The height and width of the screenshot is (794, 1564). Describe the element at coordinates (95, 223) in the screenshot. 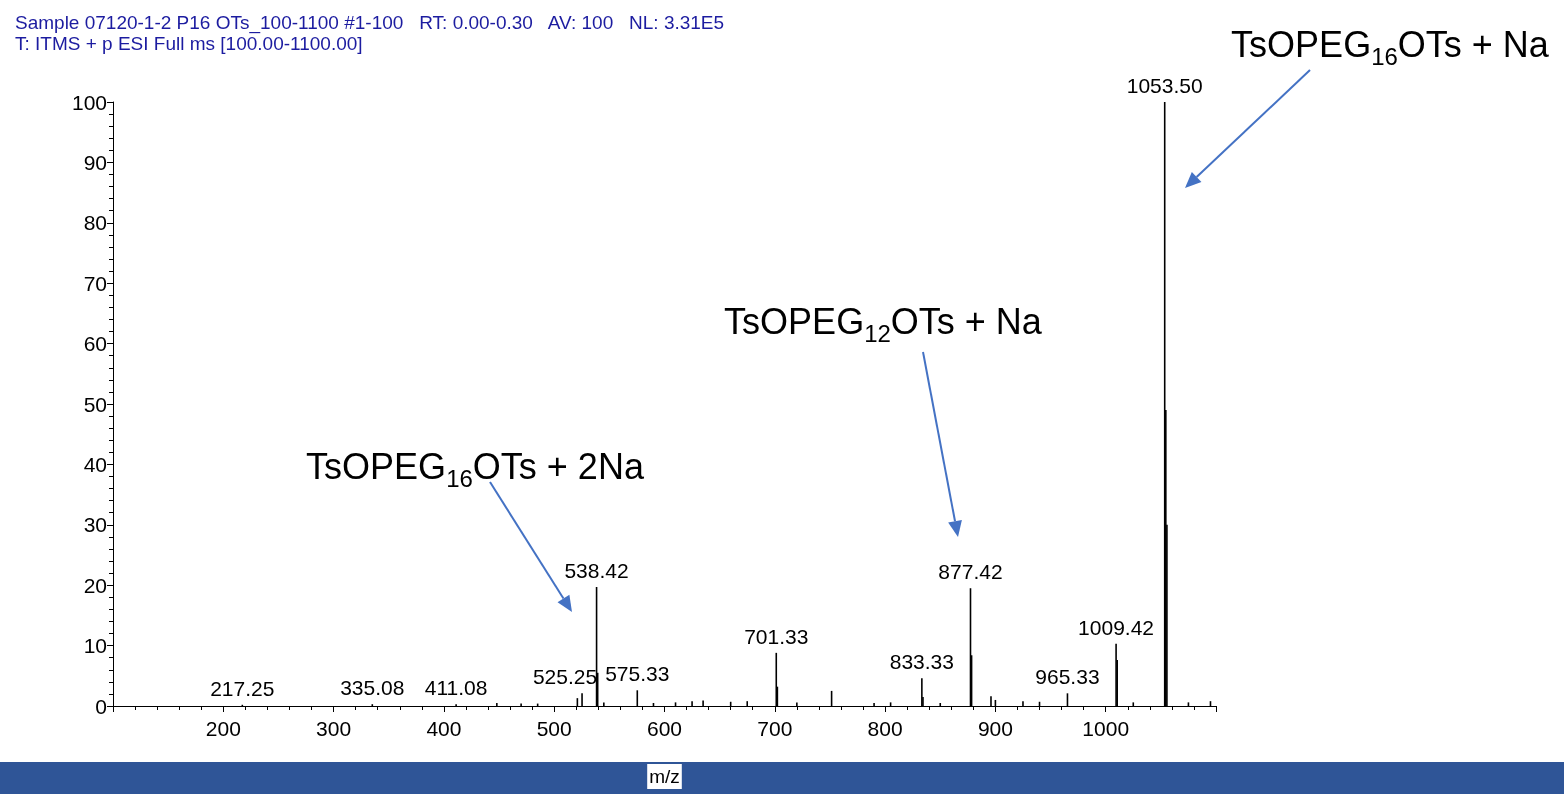

I see `y-tick-label: 80` at that location.